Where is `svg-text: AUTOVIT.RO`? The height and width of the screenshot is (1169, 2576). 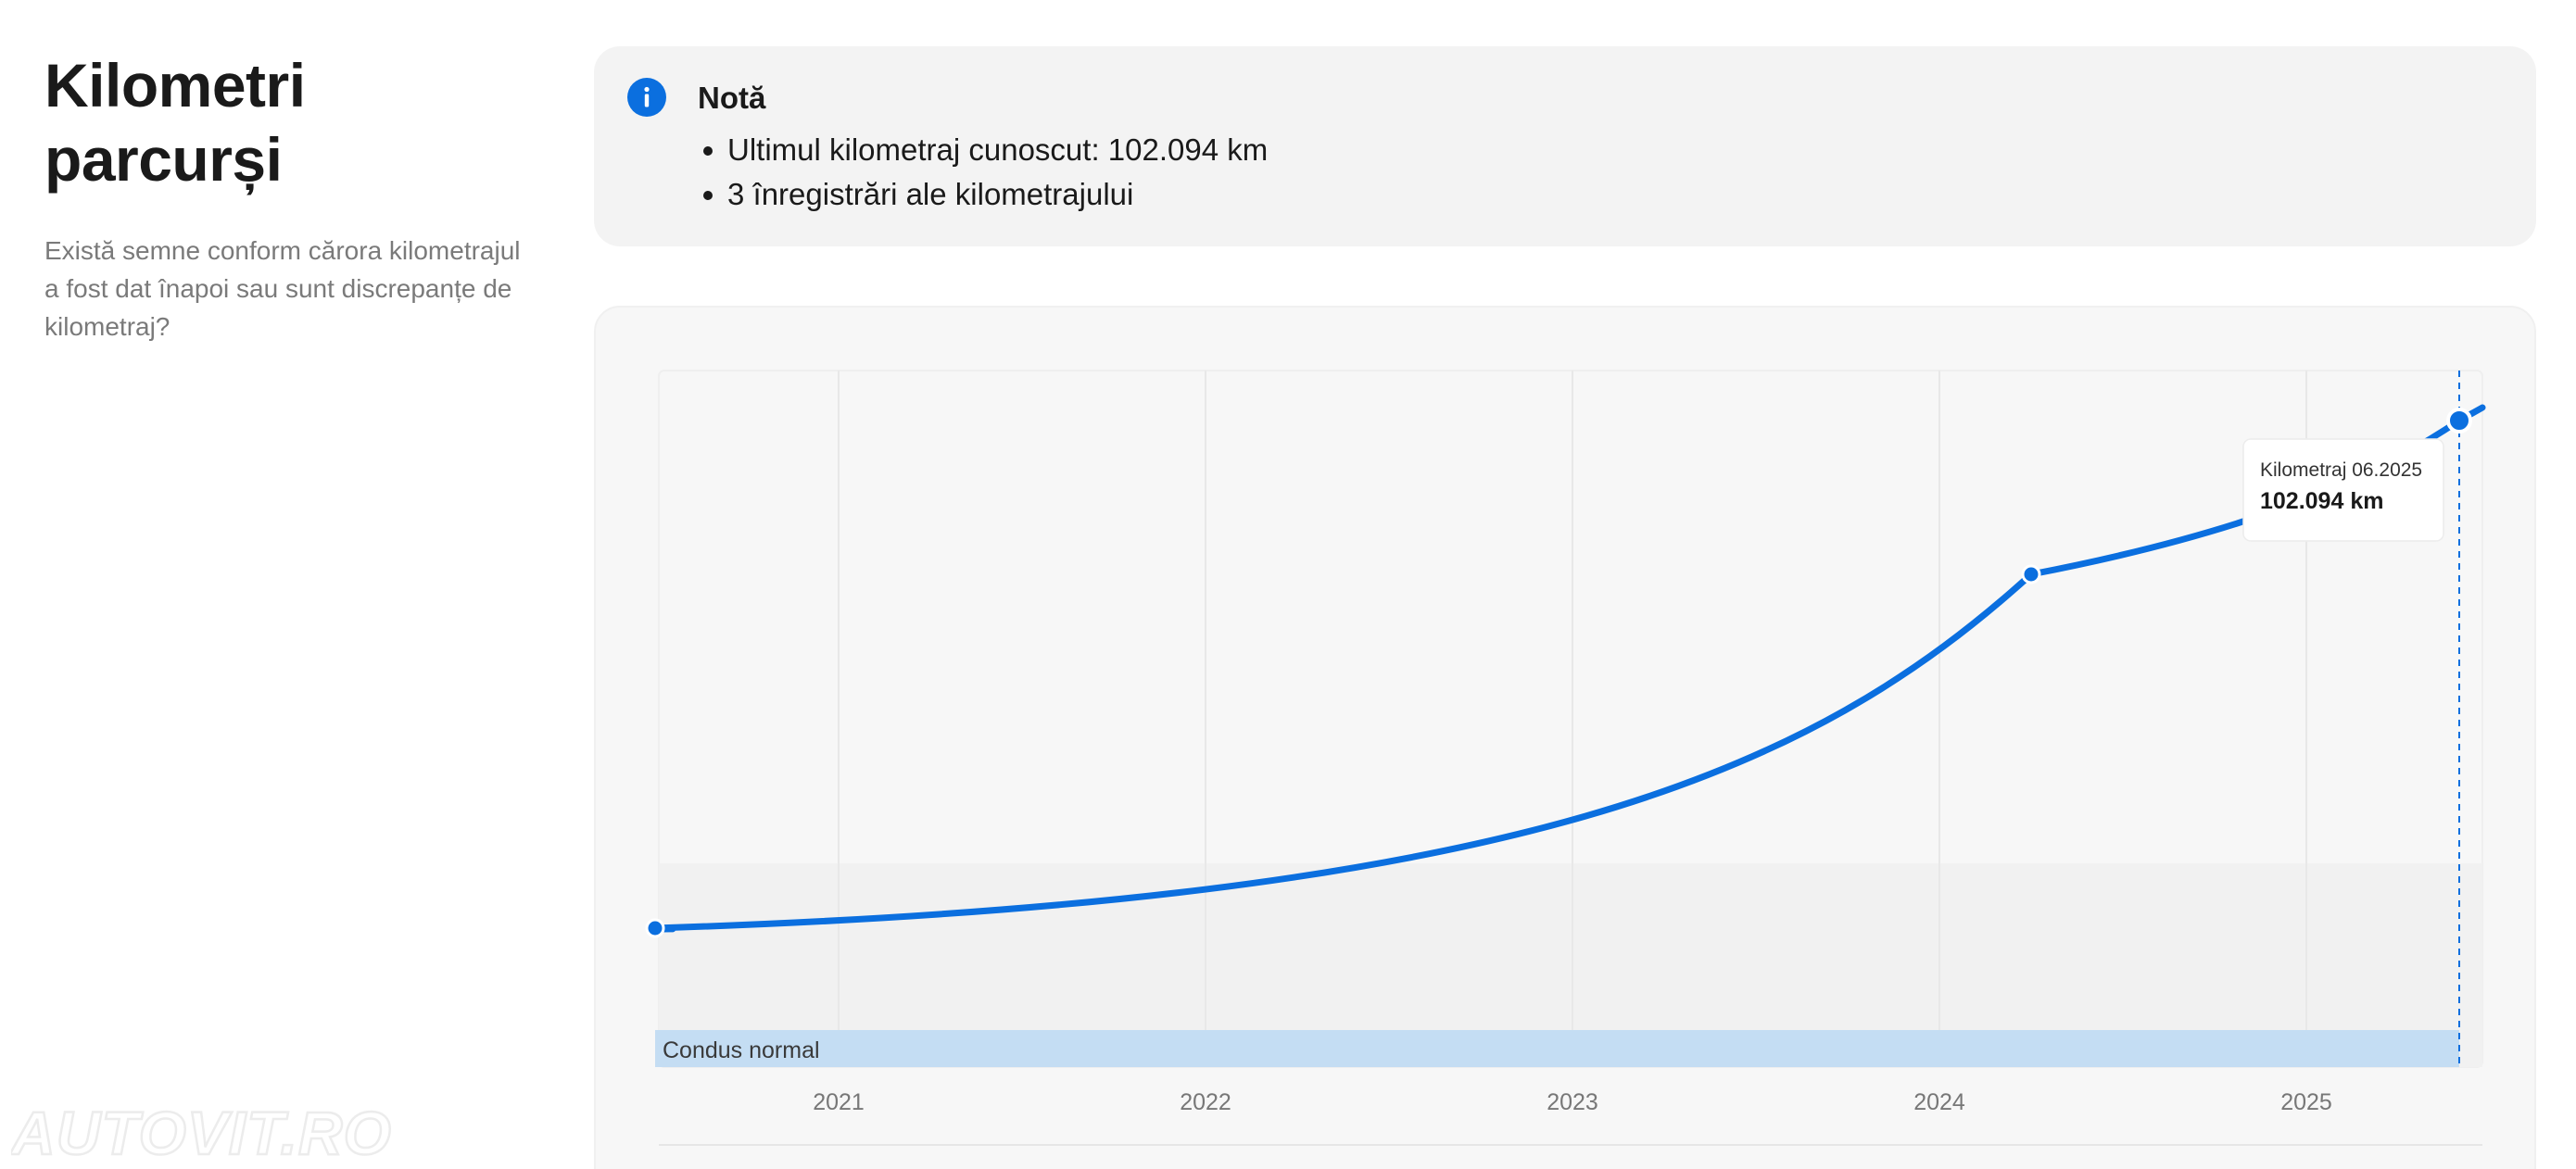 svg-text: AUTOVIT.RO is located at coordinates (202, 1134).